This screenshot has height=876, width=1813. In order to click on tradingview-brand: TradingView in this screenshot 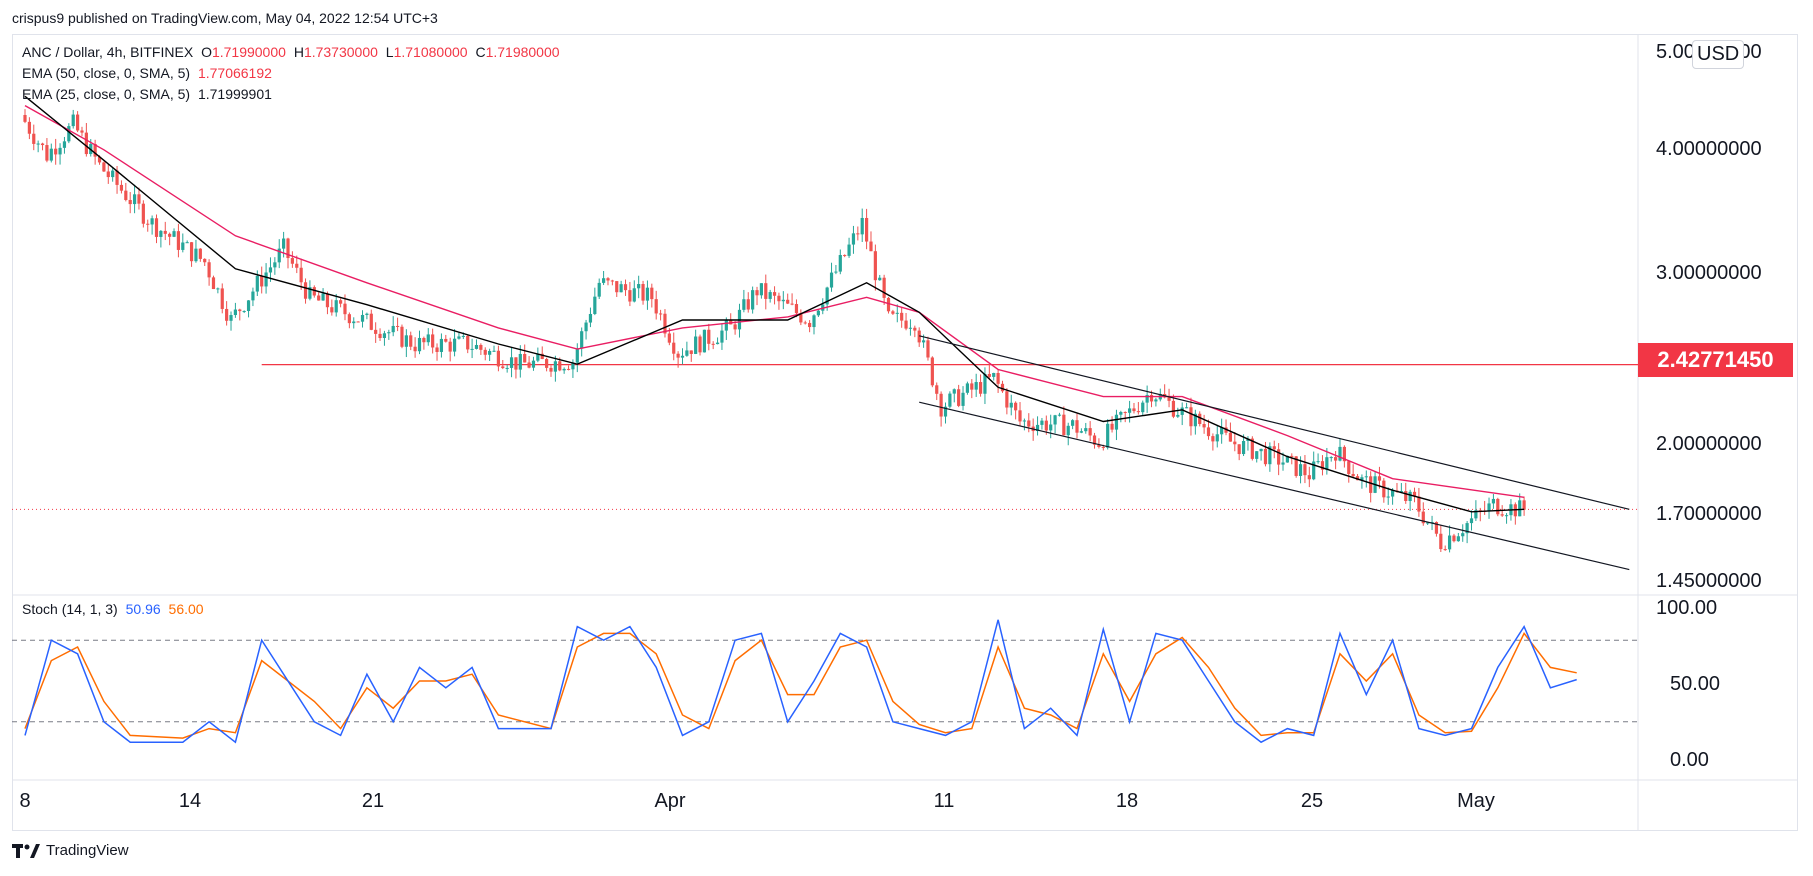, I will do `click(70, 850)`.